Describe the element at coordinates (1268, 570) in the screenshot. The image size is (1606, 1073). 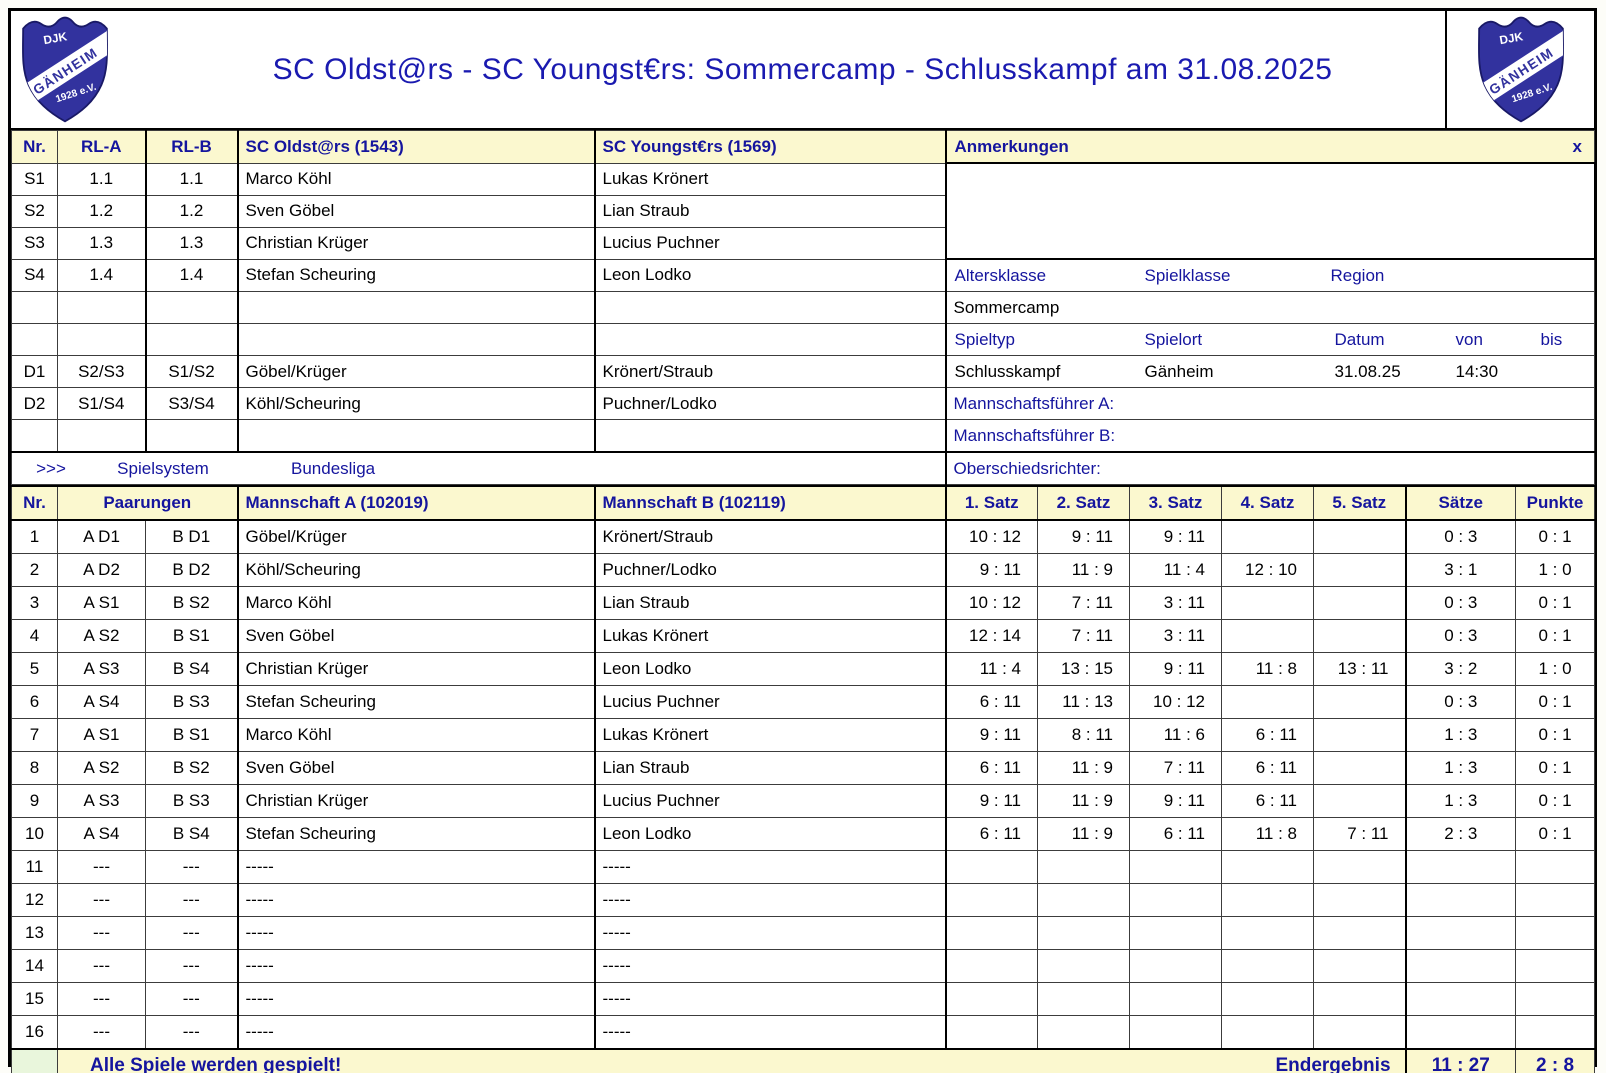
I see `set-score: 12 : 10` at that location.